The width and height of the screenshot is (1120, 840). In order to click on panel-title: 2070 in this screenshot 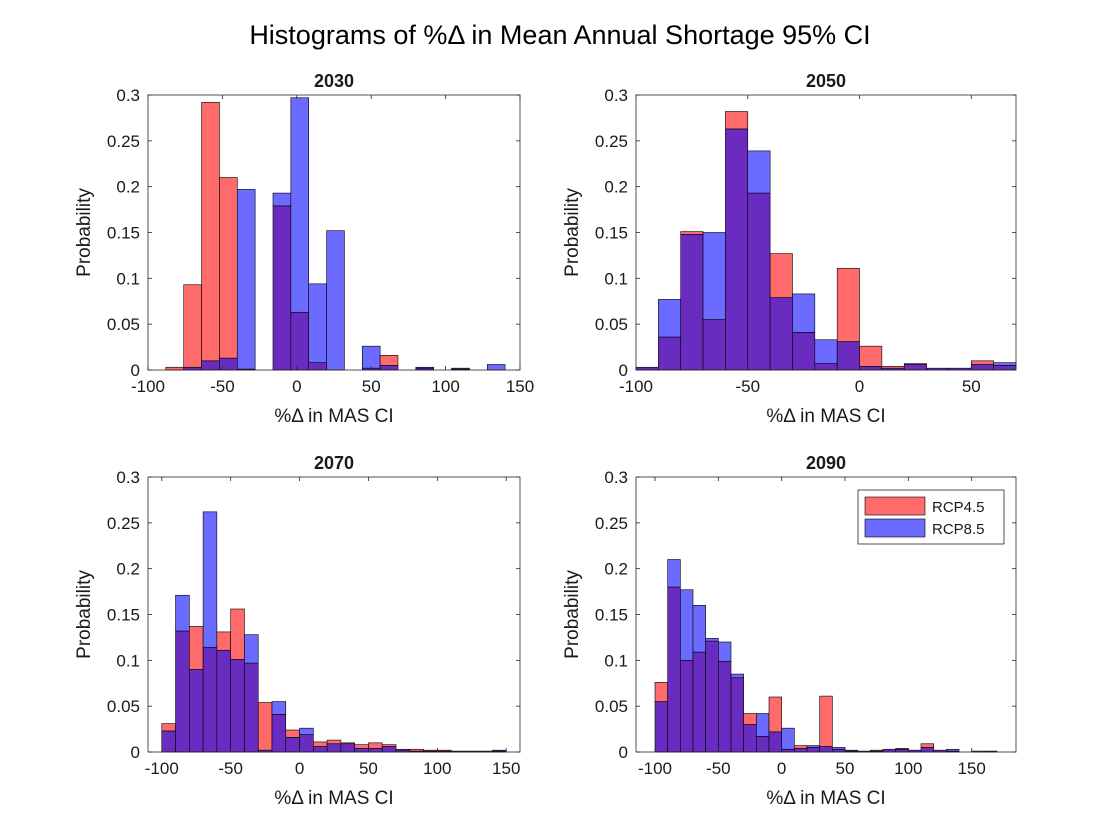, I will do `click(334, 463)`.